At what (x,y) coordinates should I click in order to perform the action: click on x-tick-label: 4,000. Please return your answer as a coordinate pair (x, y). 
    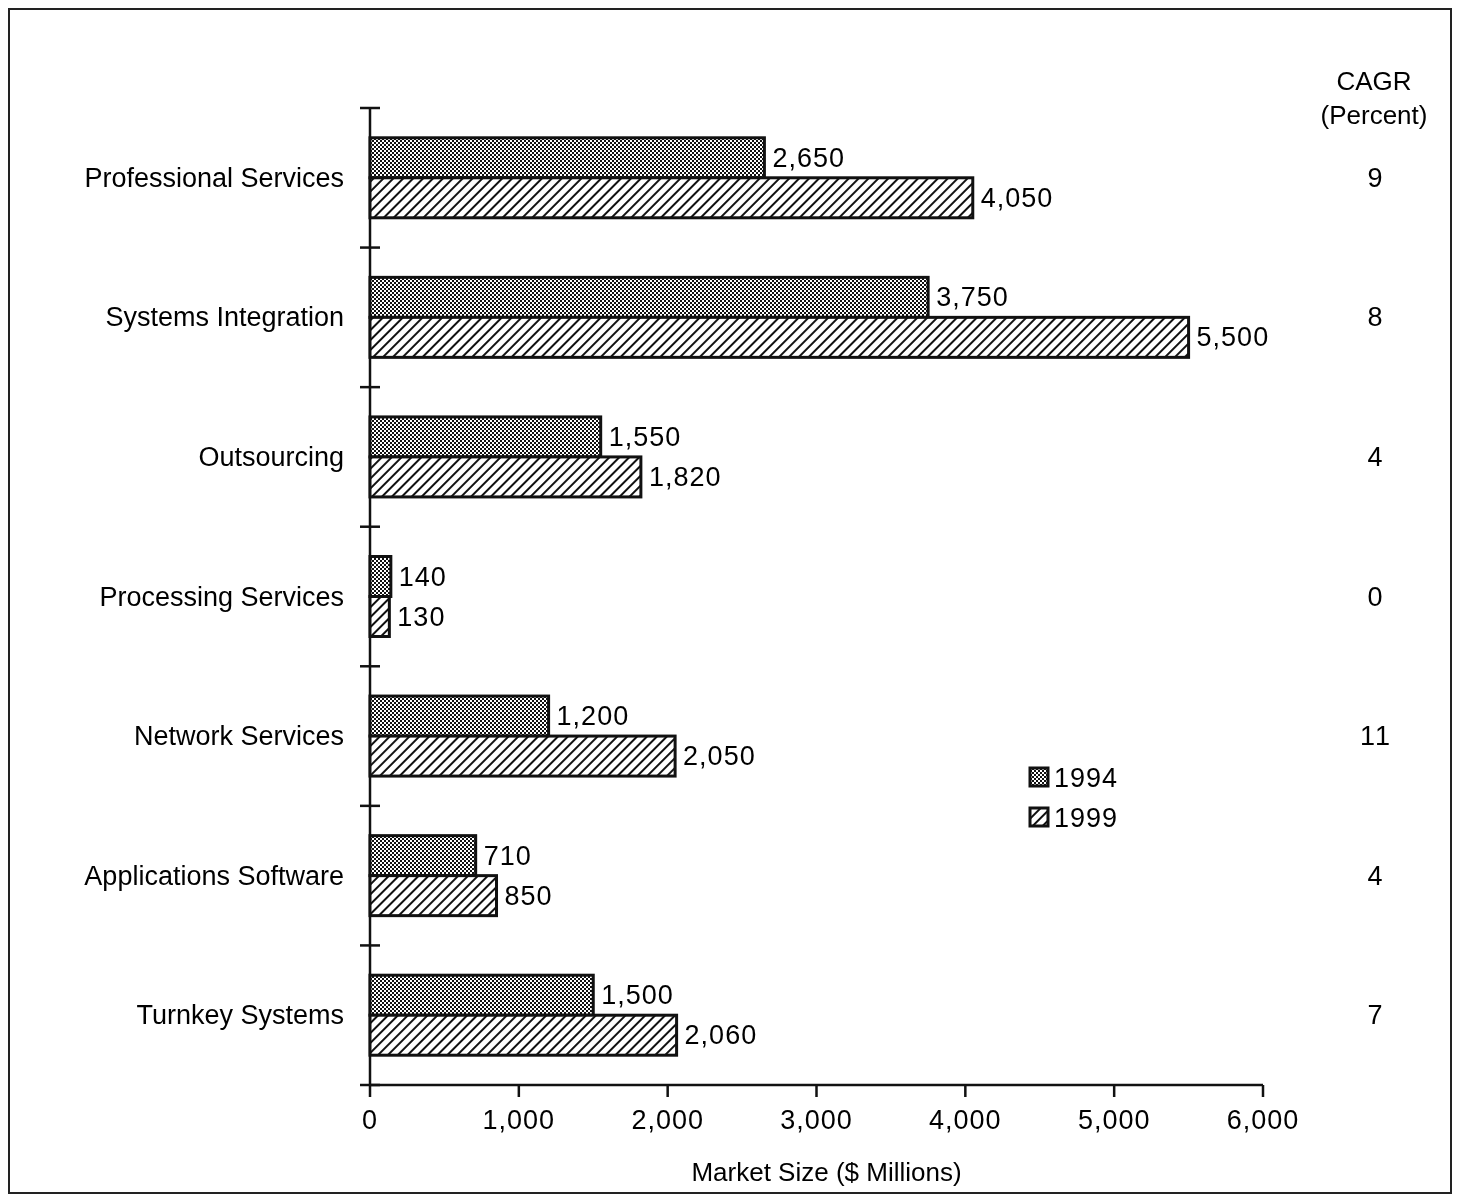
    Looking at the image, I should click on (965, 1120).